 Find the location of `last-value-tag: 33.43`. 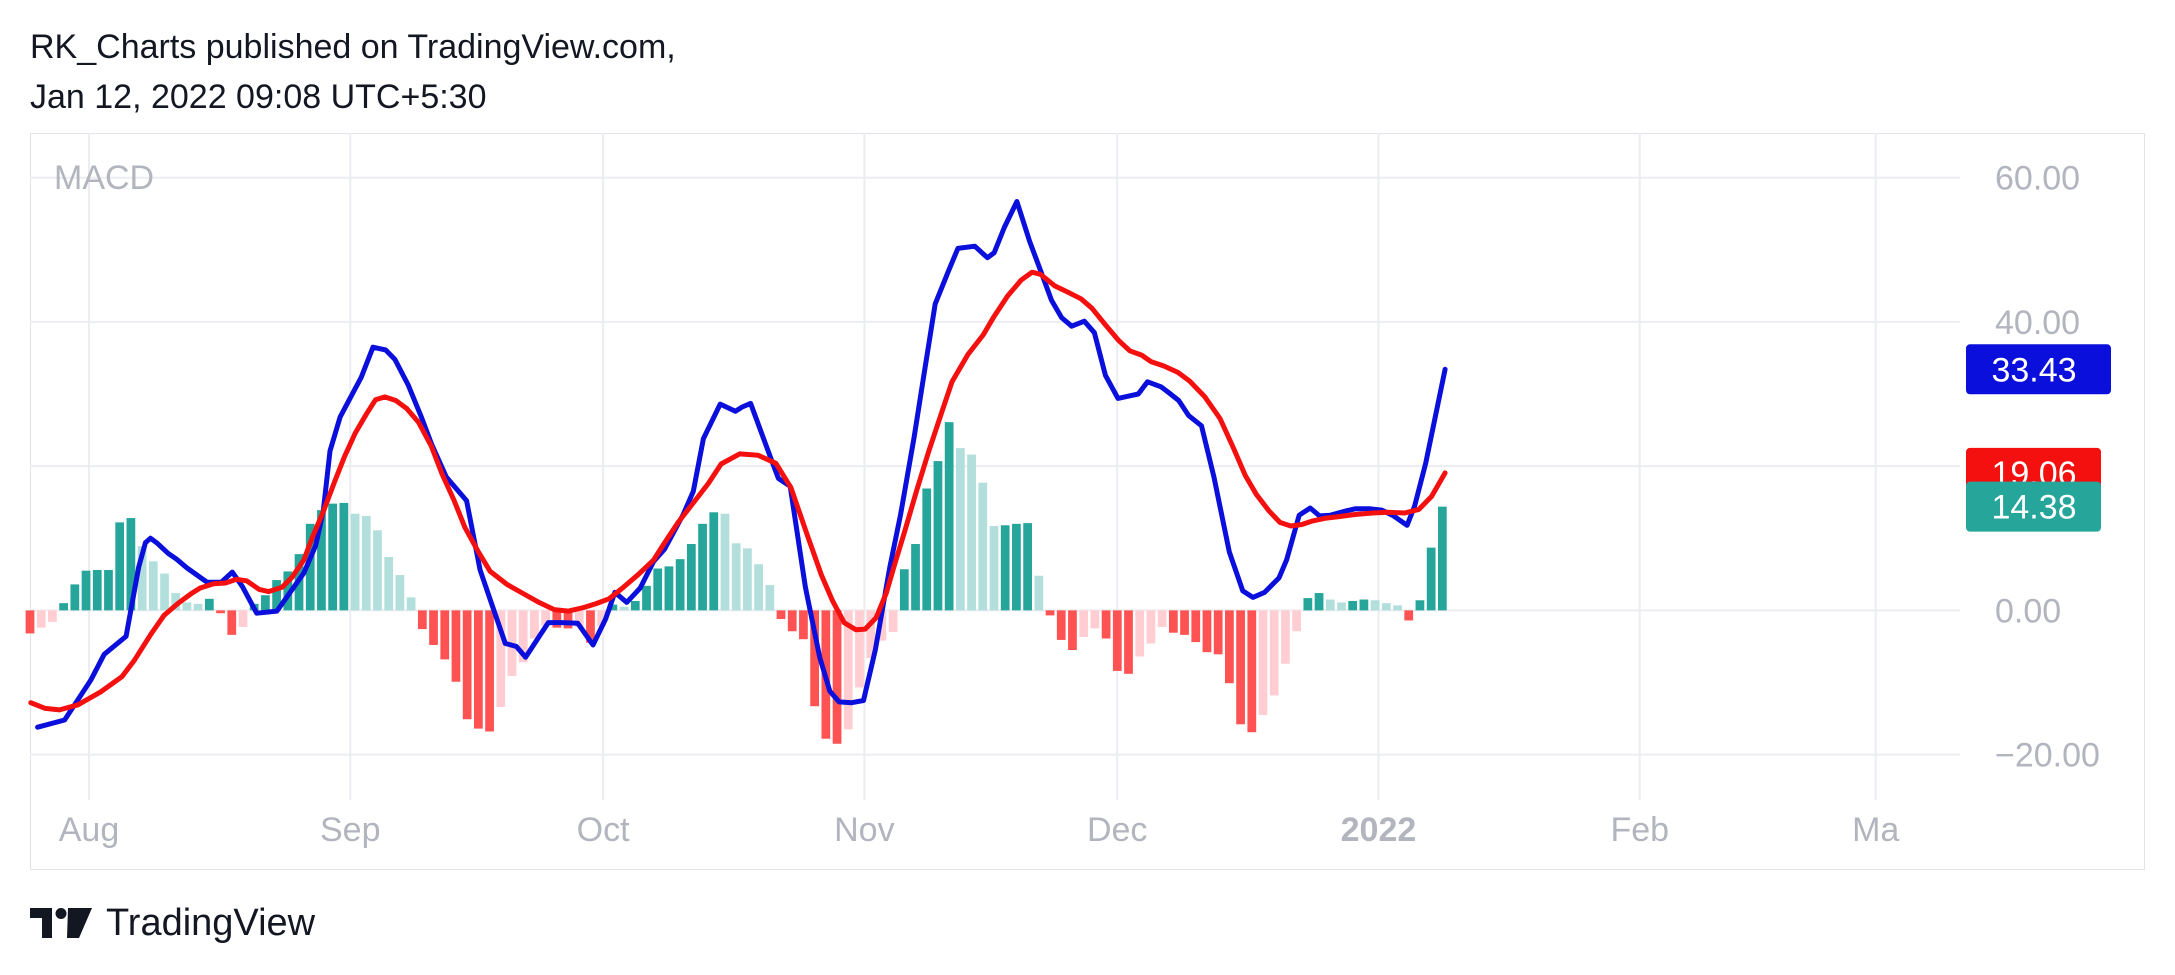

last-value-tag: 33.43 is located at coordinates (2038, 369).